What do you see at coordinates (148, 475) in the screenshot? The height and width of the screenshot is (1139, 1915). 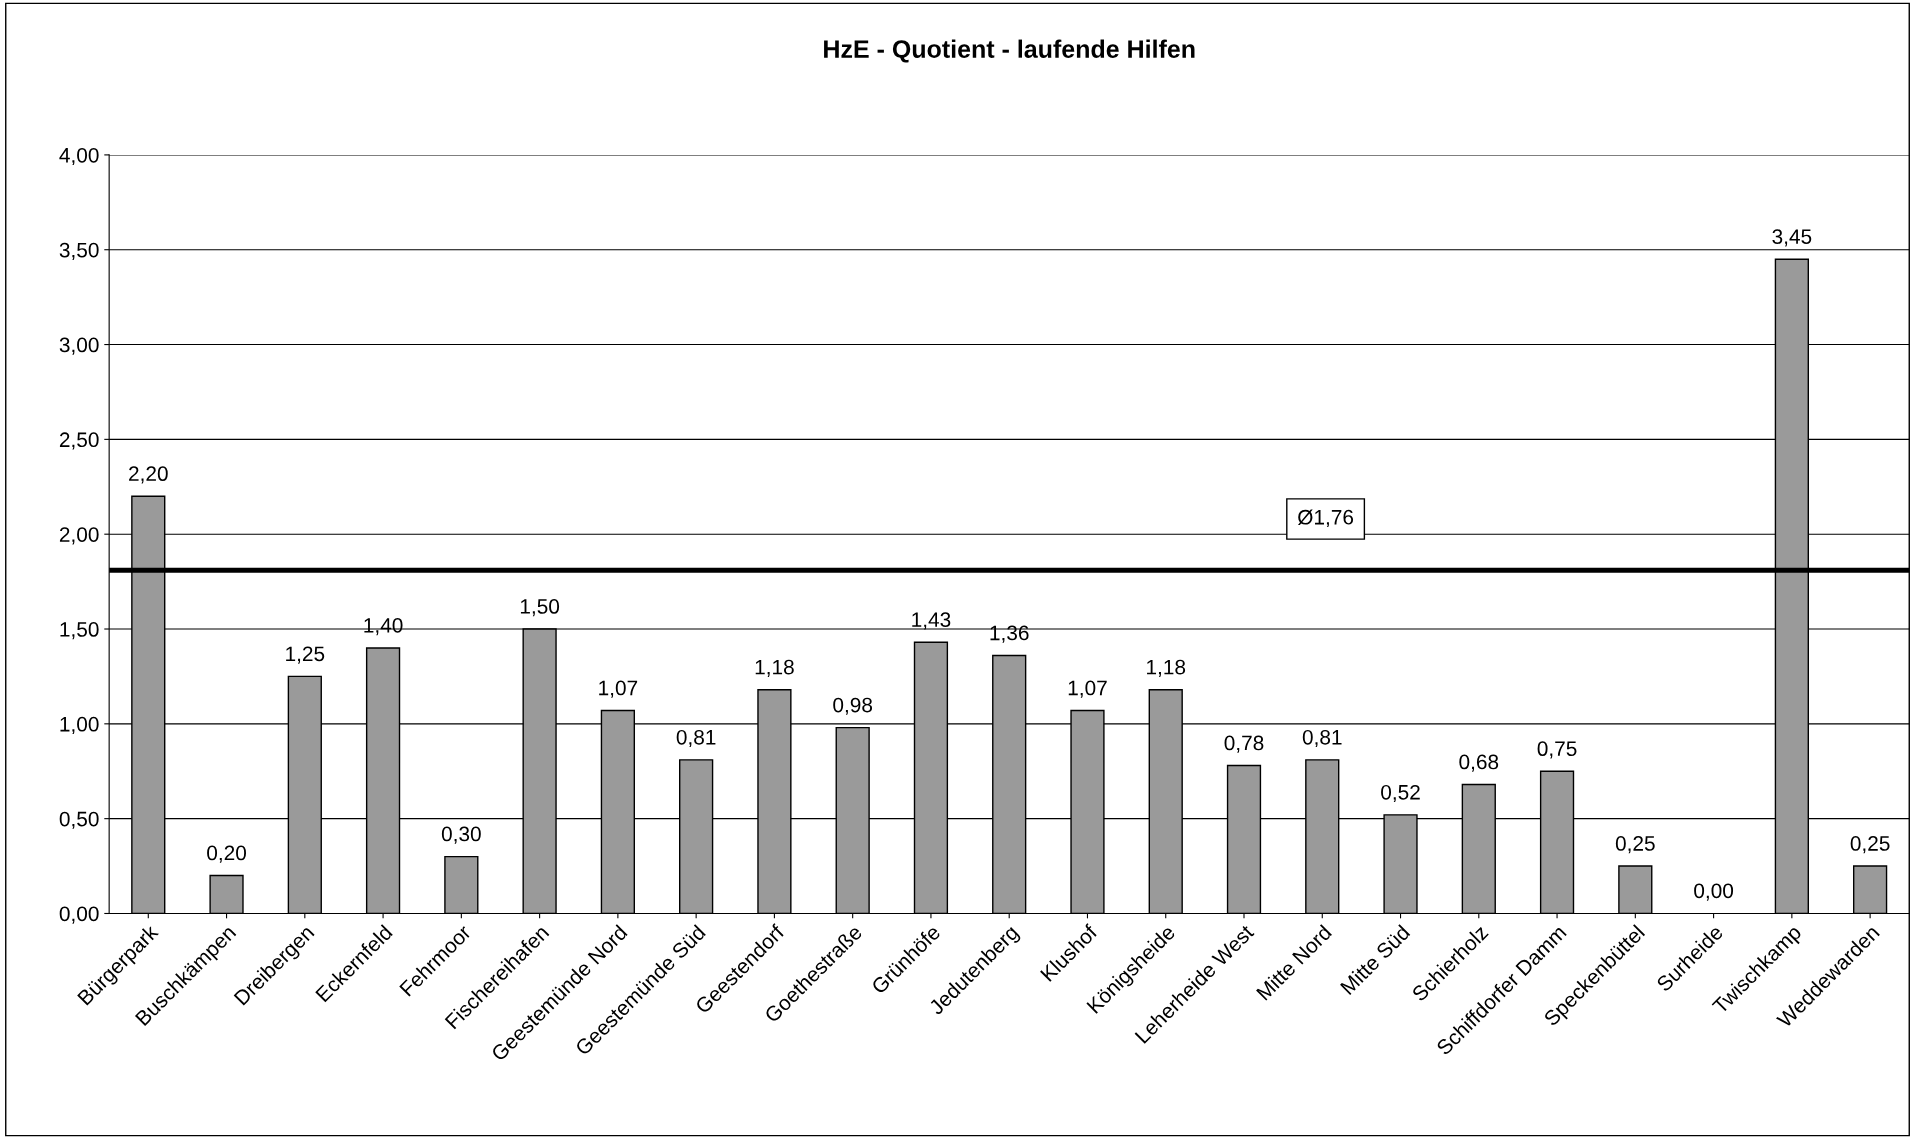 I see `data-label: 2,20` at bounding box center [148, 475].